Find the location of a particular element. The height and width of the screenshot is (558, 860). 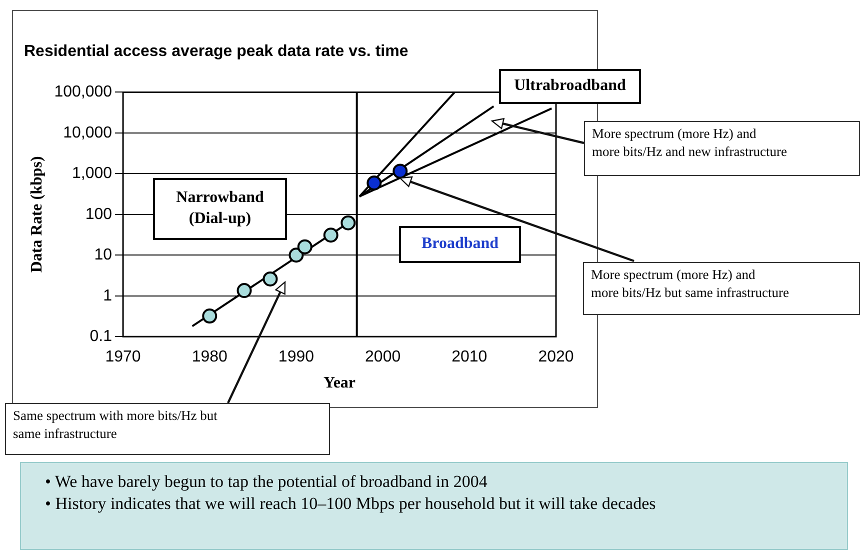

x-tick-label: 1980 is located at coordinates (210, 357).